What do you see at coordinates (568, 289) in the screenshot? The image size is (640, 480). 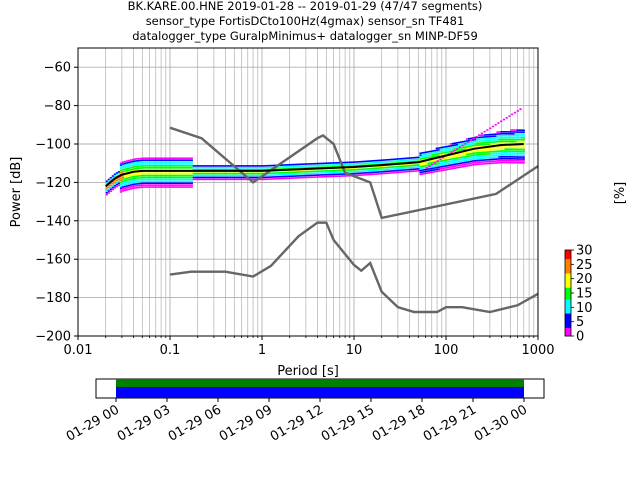 I see `colorbar-segment` at bounding box center [568, 289].